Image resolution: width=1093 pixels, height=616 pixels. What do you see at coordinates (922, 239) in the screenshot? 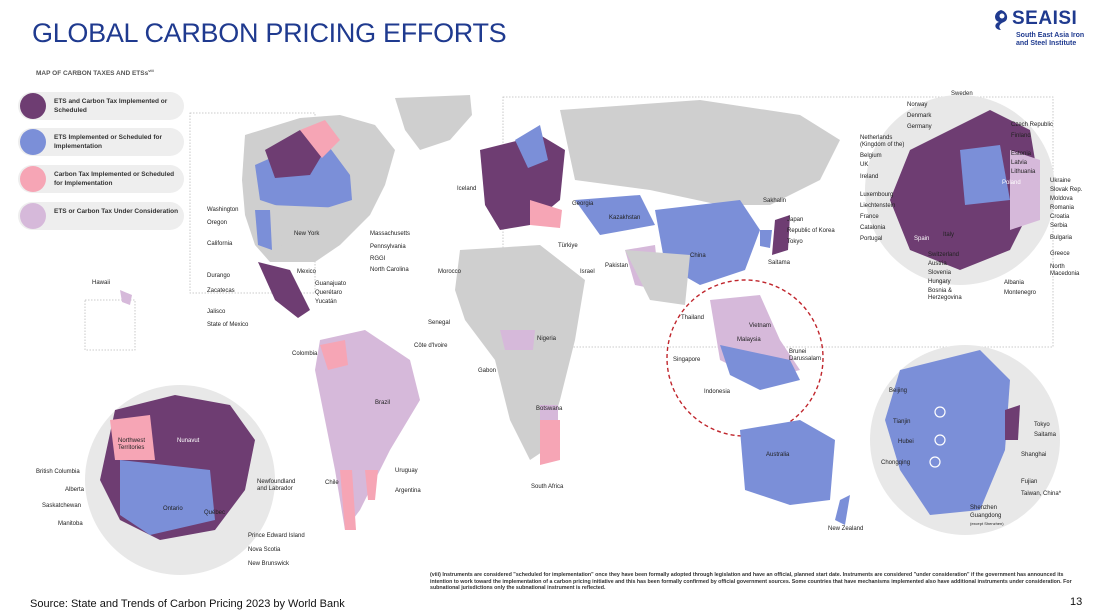
I see `label-spain: Spain` at bounding box center [922, 239].